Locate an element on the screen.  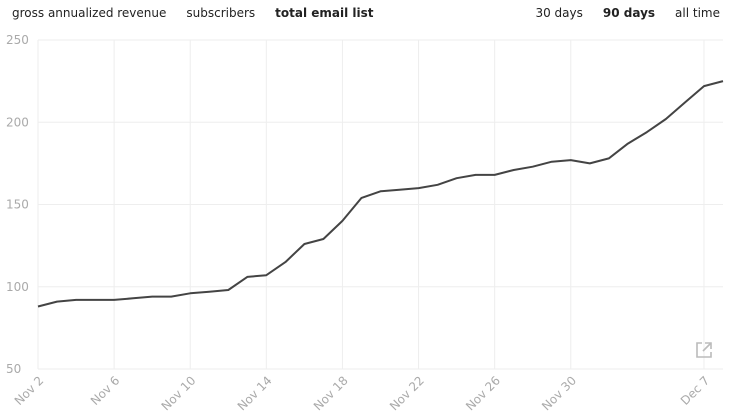
external-link-icon is located at coordinates (704, 350).